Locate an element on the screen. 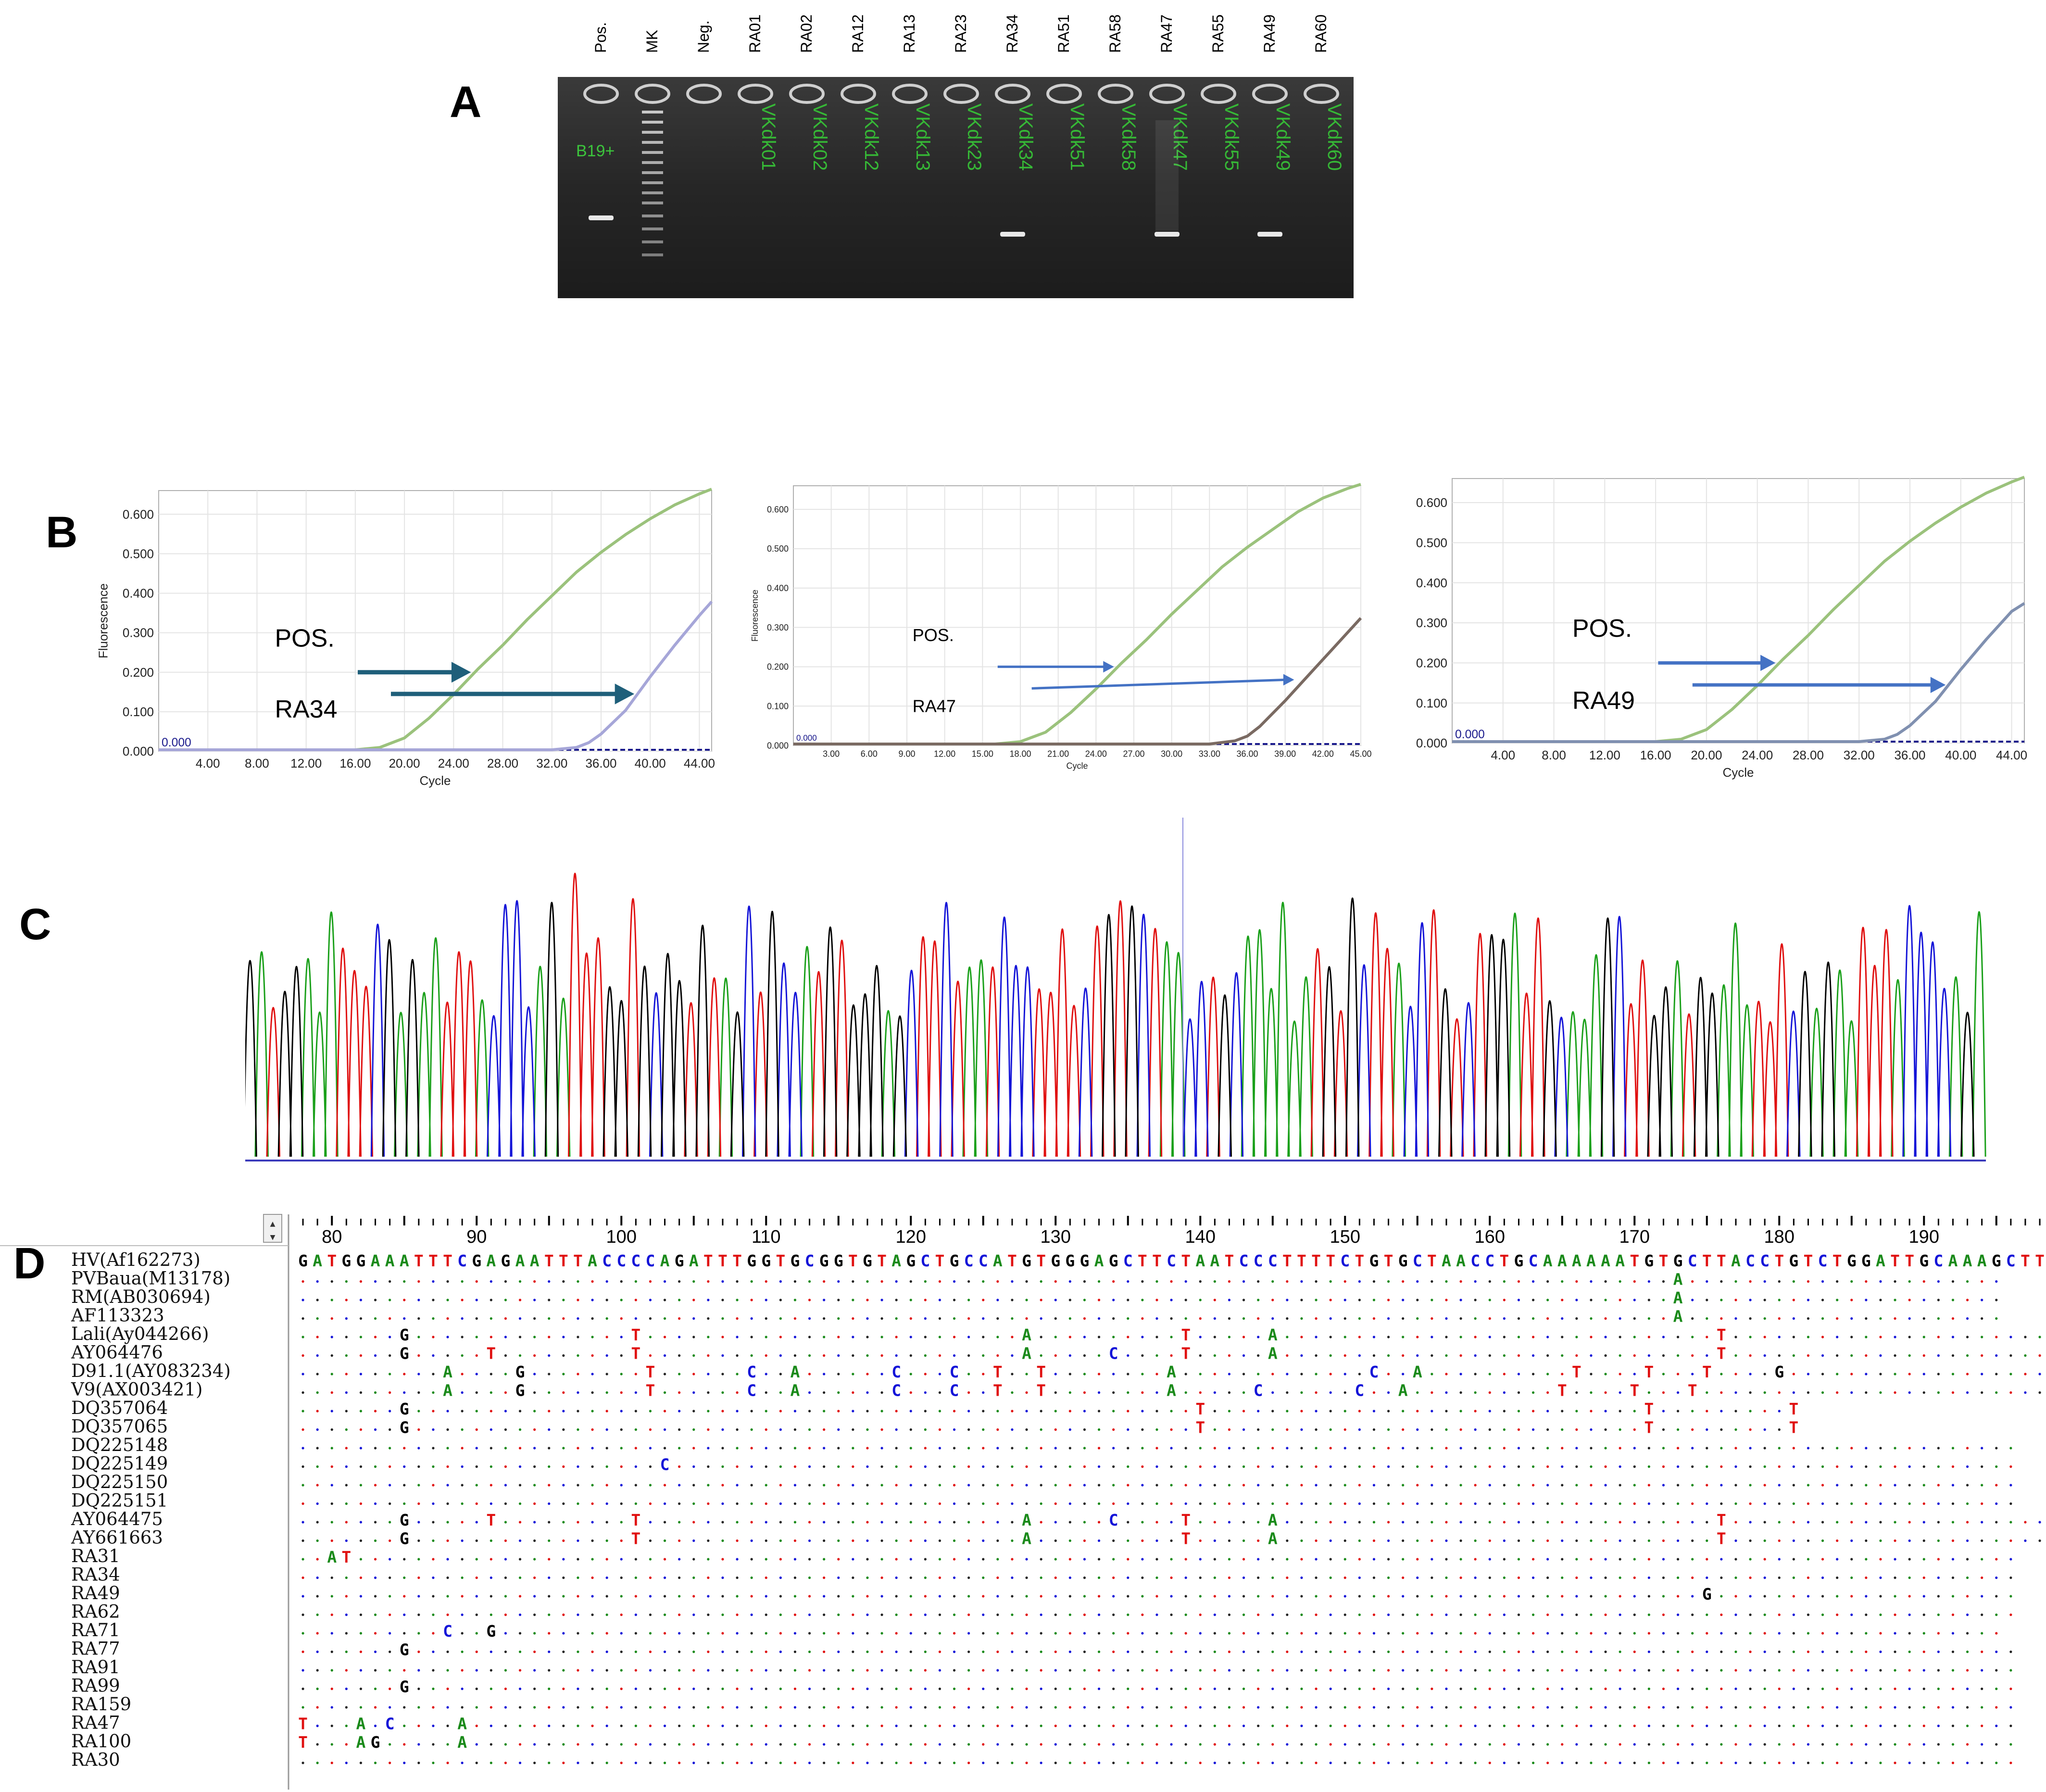 The image size is (2046, 1792). gel-well is located at coordinates (1115, 94).